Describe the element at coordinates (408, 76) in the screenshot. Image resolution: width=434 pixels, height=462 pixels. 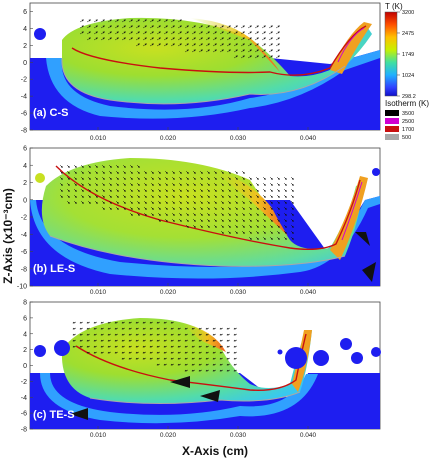
I see `colorbar-tick-label: 1024` at that location.